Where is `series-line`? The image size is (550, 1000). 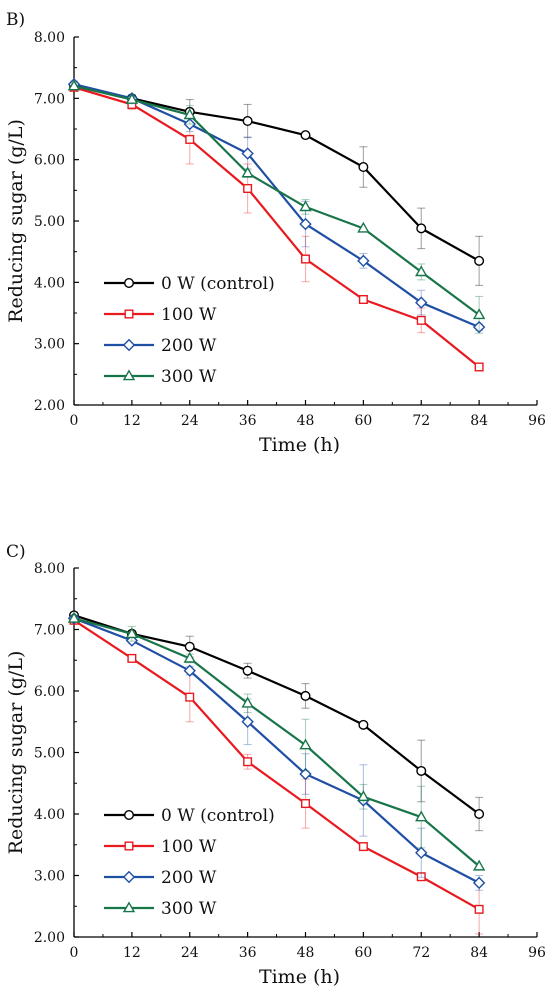 series-line is located at coordinates (276, 714).